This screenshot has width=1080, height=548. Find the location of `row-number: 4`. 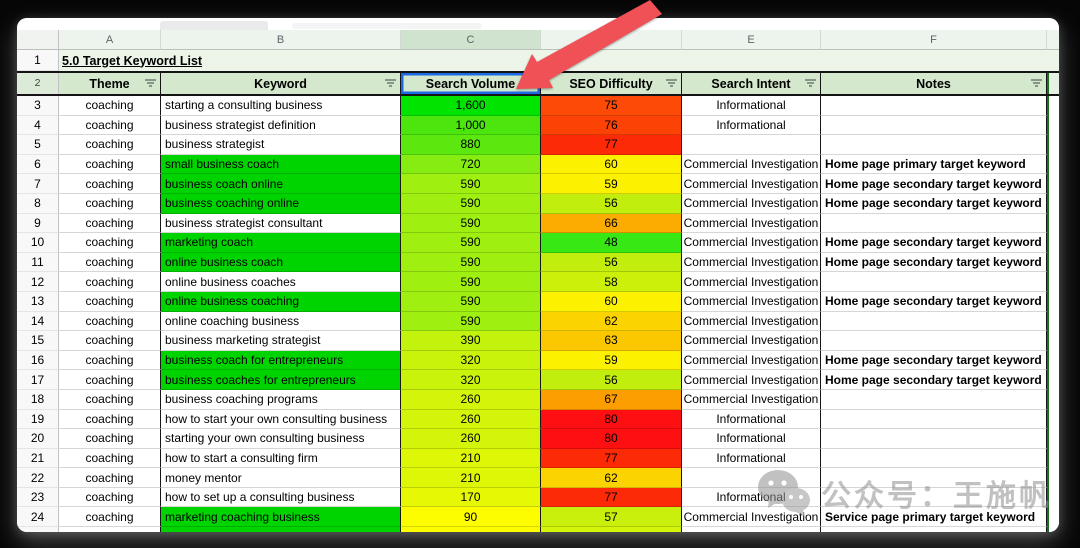

row-number: 4 is located at coordinates (38, 125).